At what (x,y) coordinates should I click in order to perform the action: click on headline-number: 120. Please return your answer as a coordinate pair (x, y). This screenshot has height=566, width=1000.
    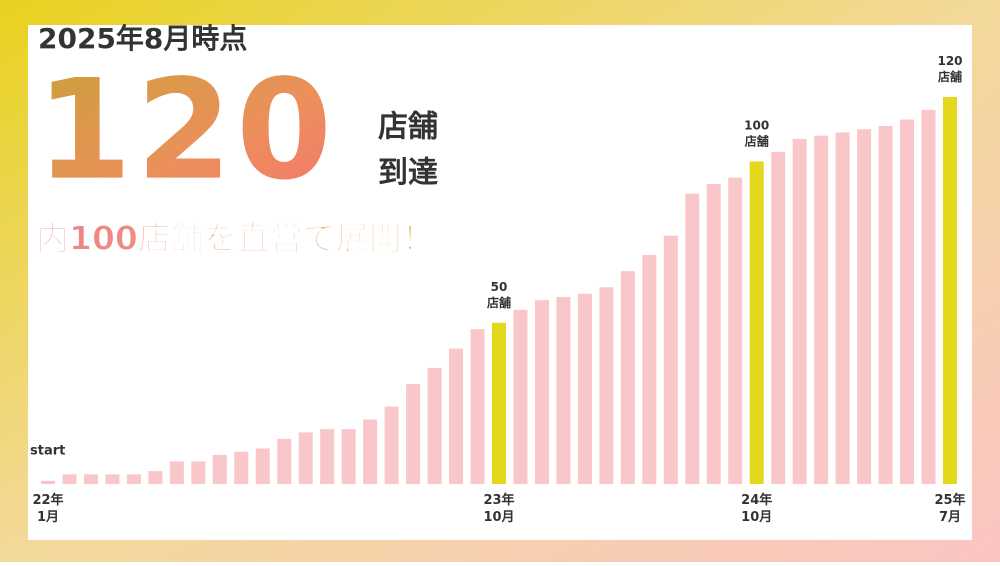
    Looking at the image, I should click on (186, 130).